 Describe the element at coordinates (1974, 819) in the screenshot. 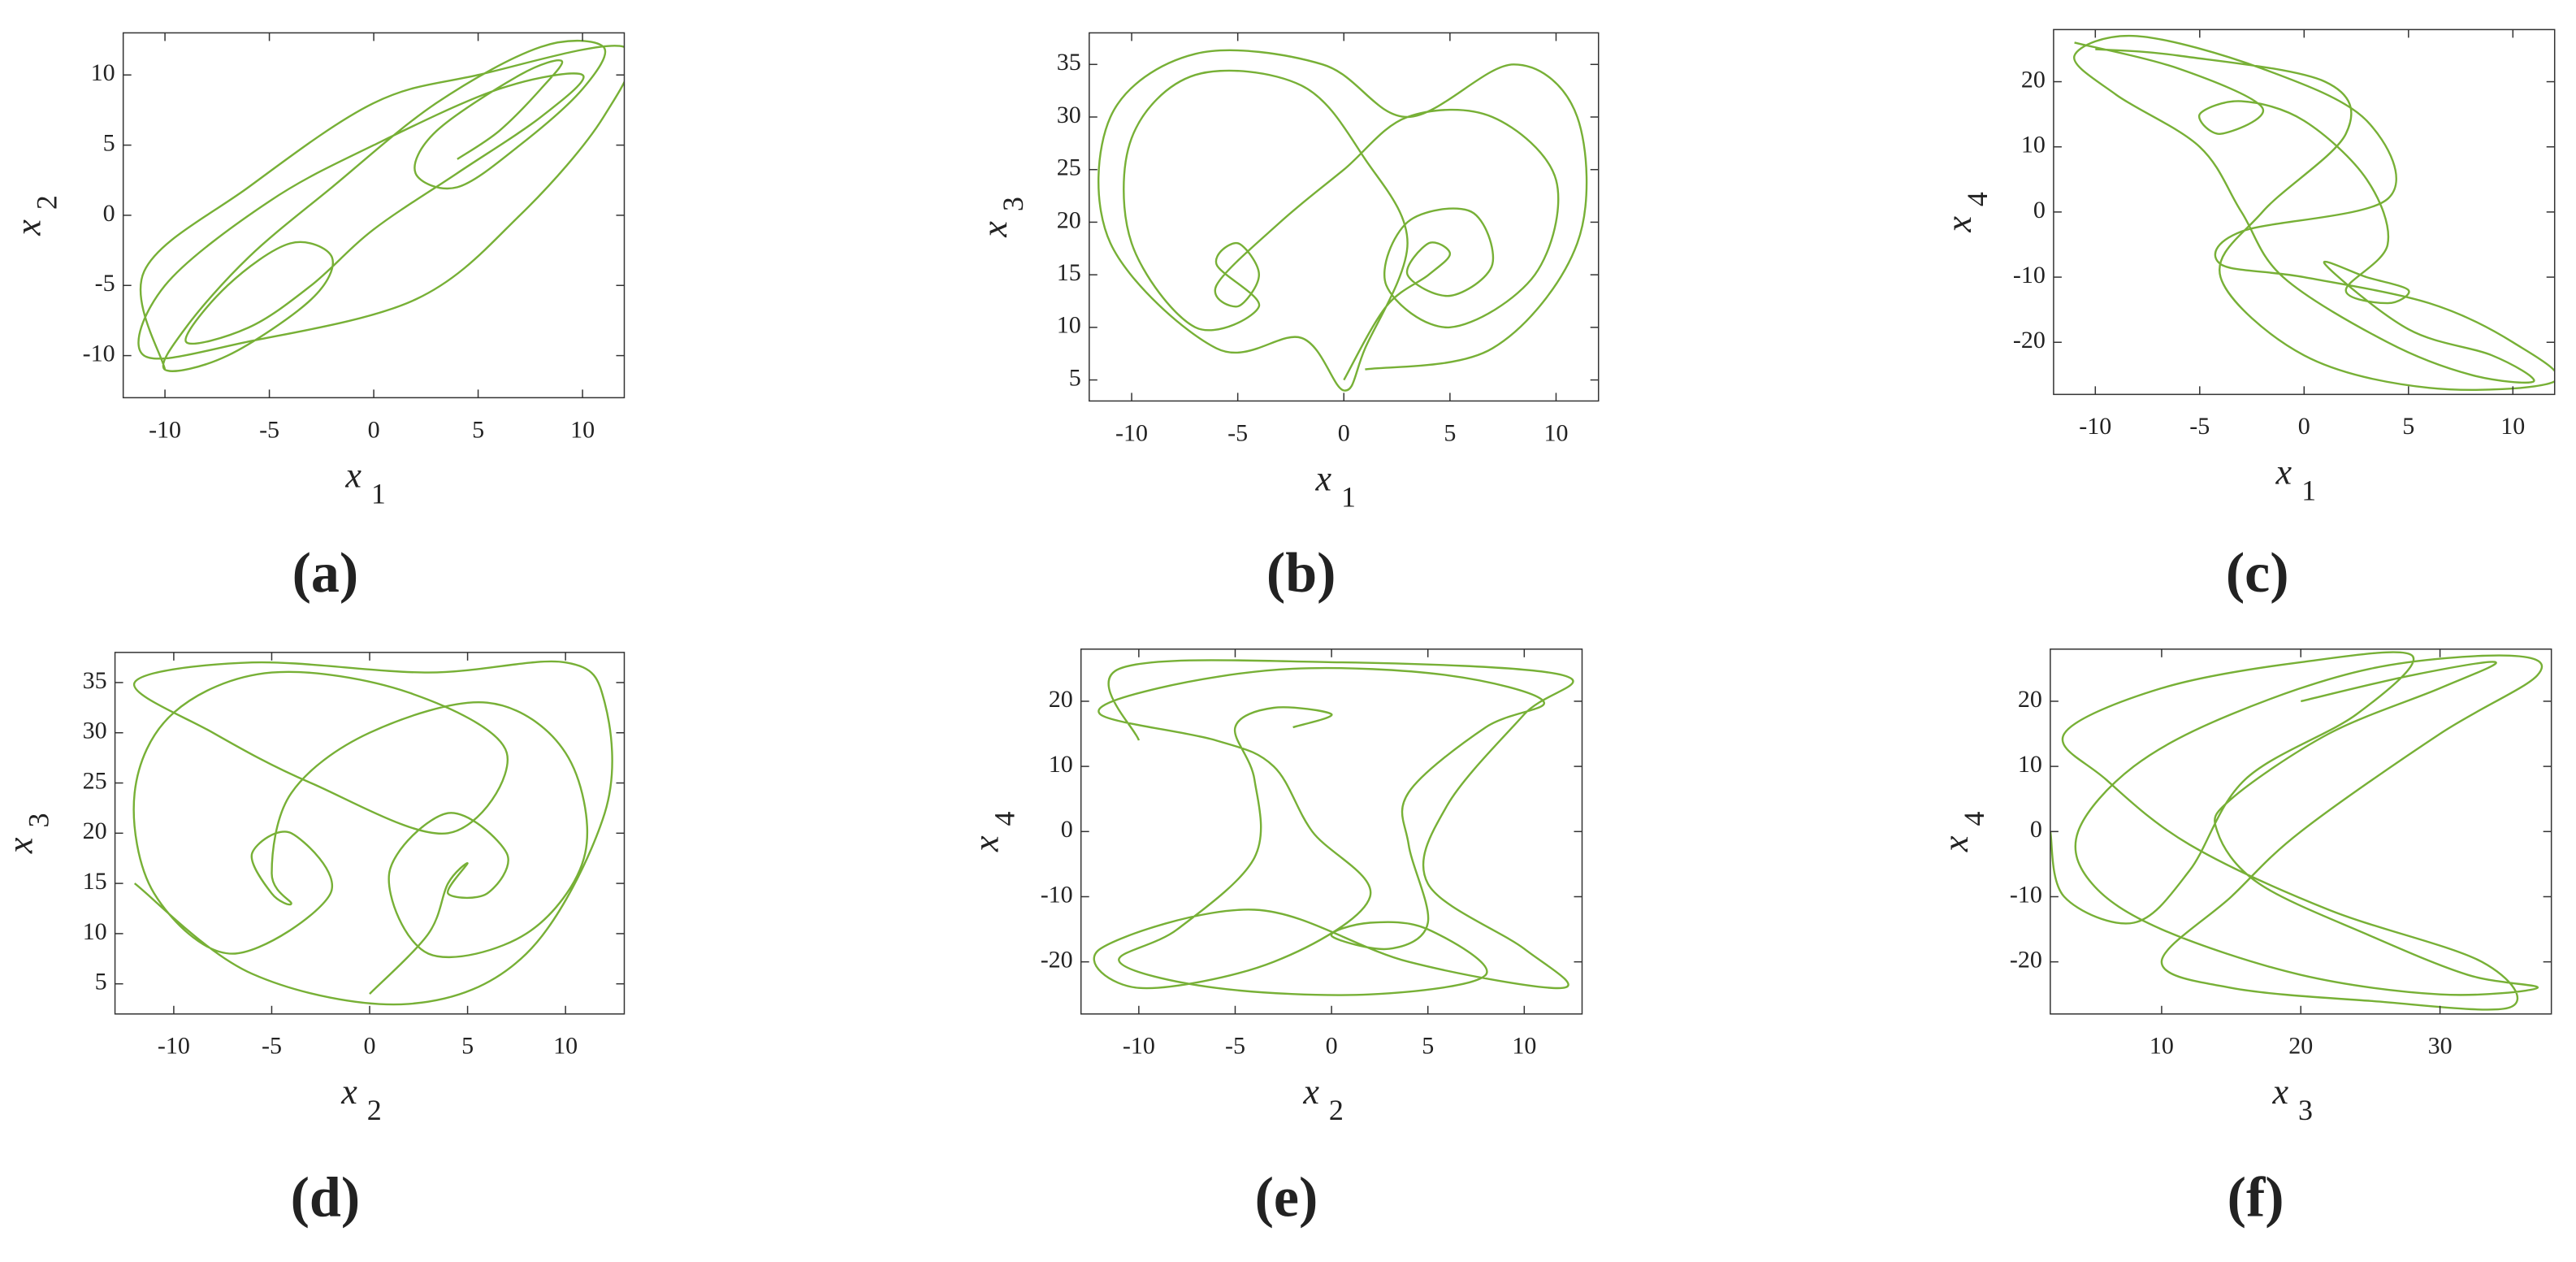

I see `y-label-sub: 4` at that location.